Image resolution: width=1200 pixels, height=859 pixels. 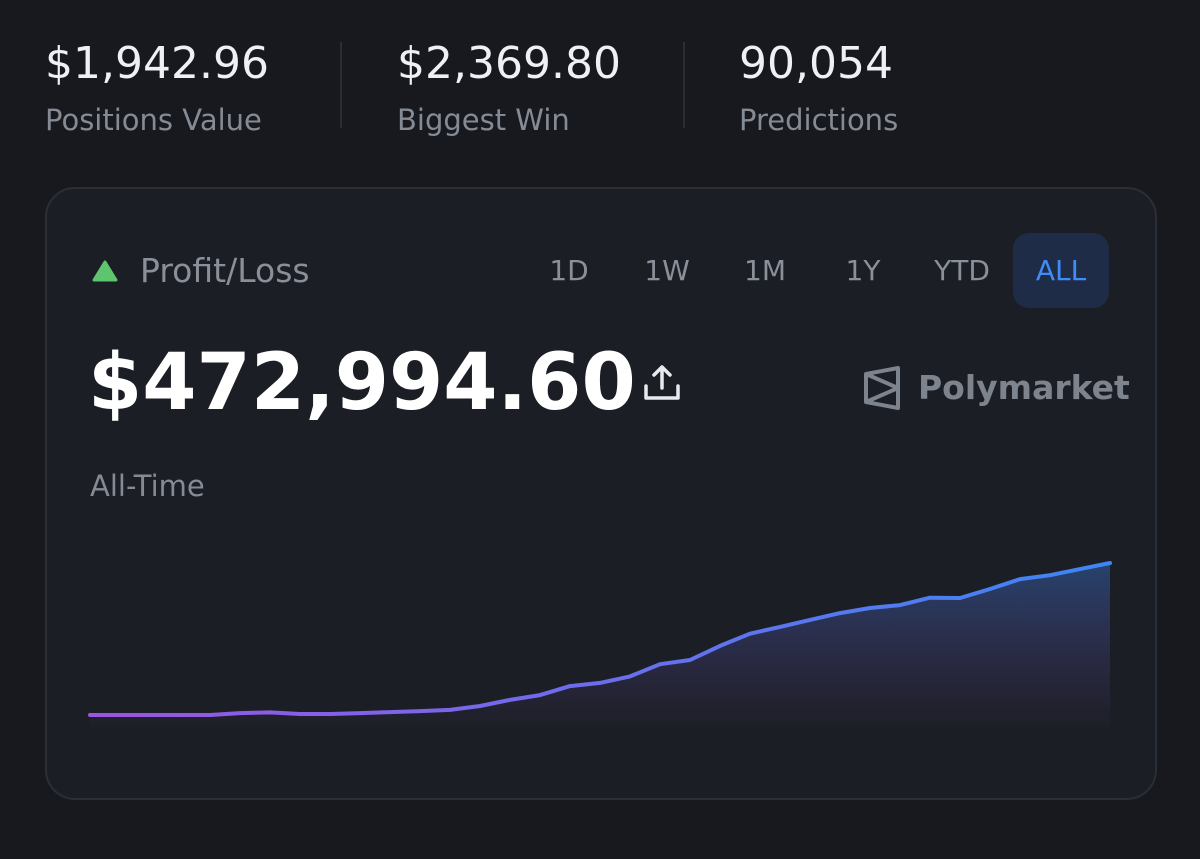 I want to click on stat: $1,942.96 Positions Value, so click(x=157, y=89).